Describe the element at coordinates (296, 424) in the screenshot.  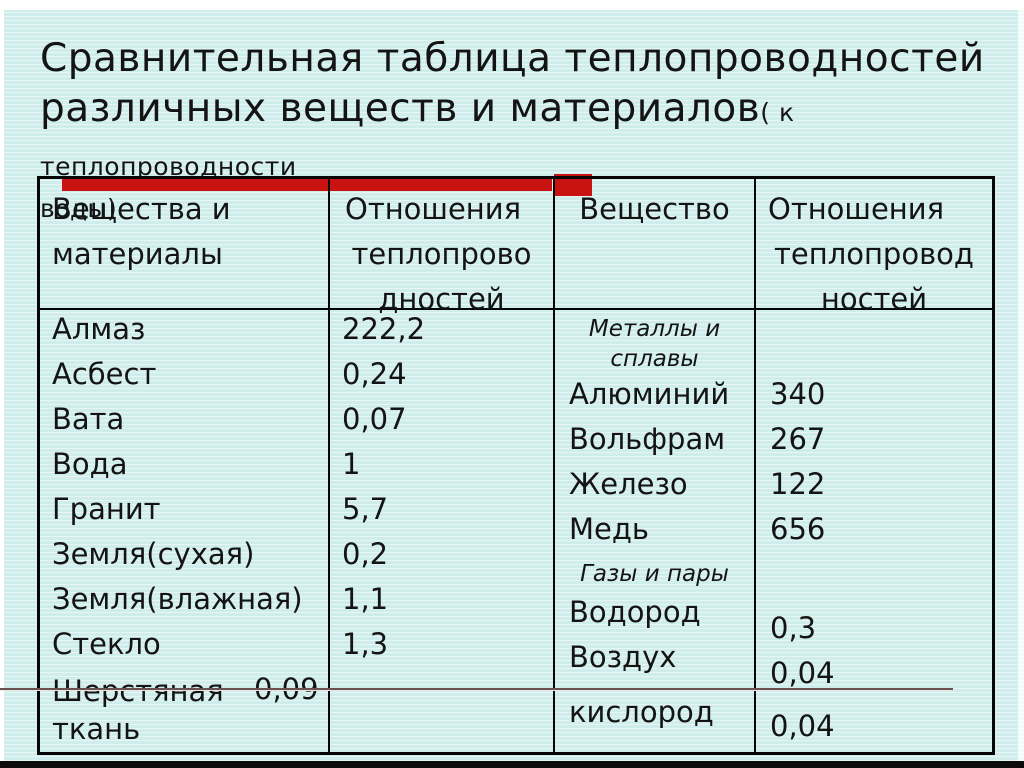
I see `table-row: Вата 0,07` at that location.